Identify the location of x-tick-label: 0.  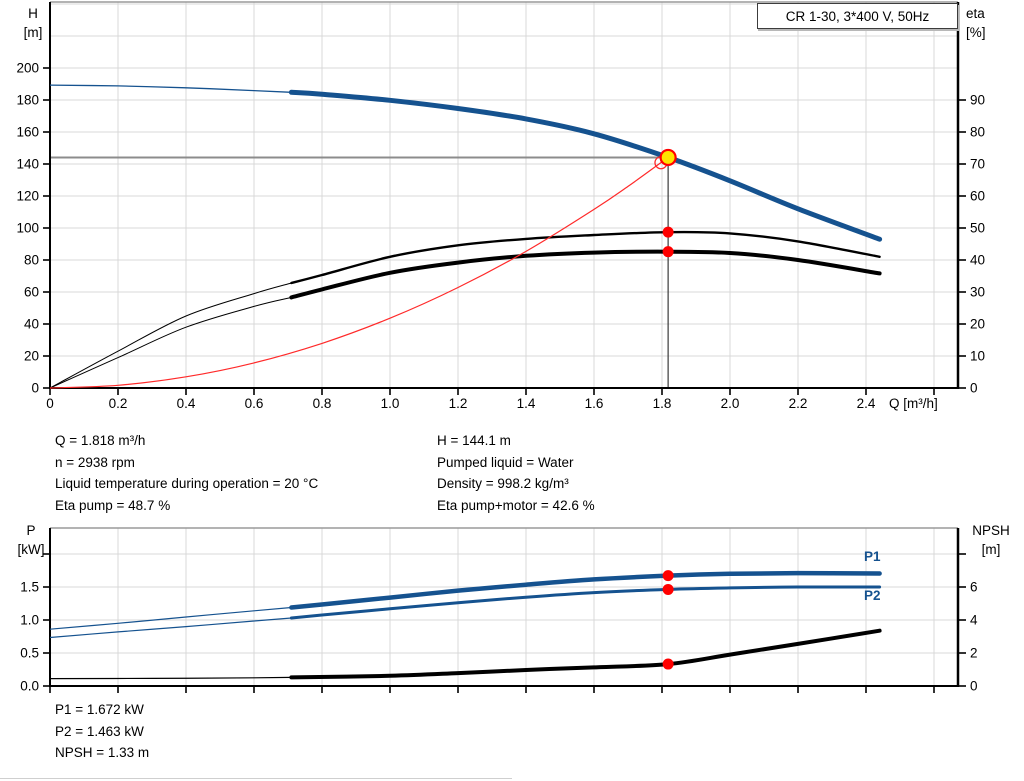
(50, 403).